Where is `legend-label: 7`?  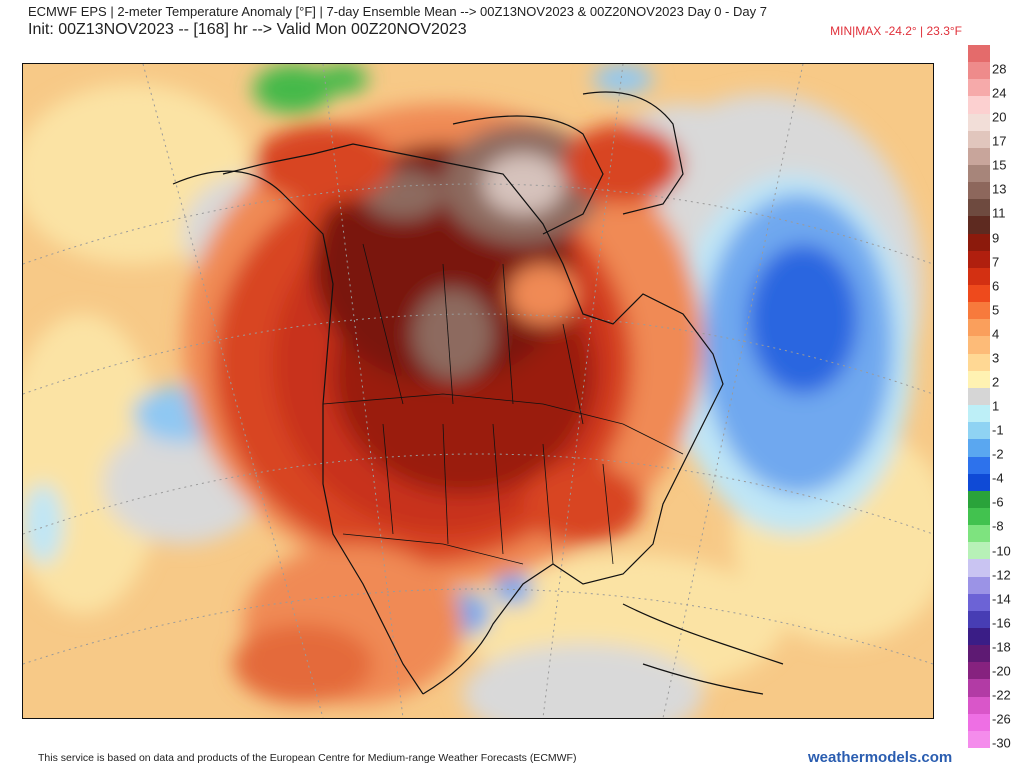 legend-label: 7 is located at coordinates (996, 262).